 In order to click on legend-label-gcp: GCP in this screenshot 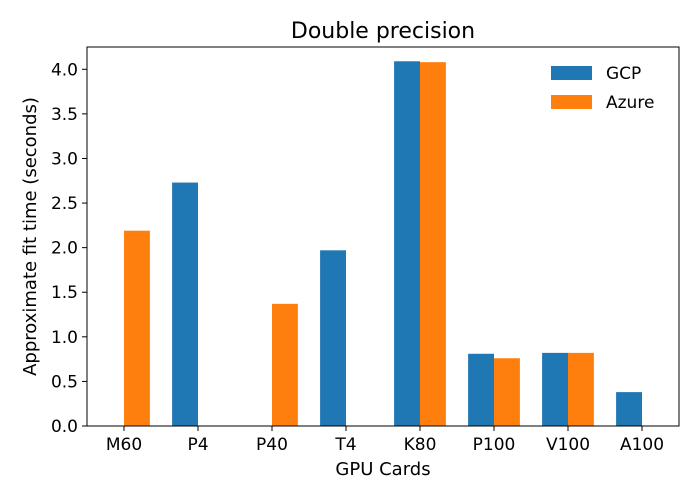, I will do `click(623, 74)`.